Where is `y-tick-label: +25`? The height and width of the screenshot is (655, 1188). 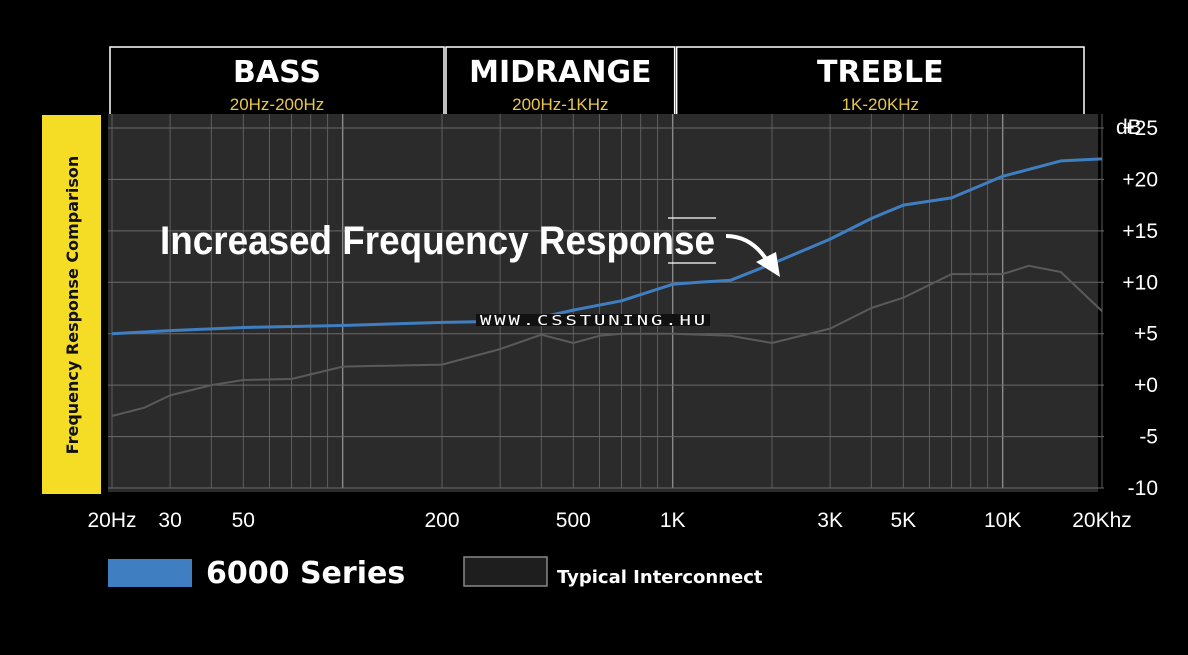 y-tick-label: +25 is located at coordinates (1140, 128).